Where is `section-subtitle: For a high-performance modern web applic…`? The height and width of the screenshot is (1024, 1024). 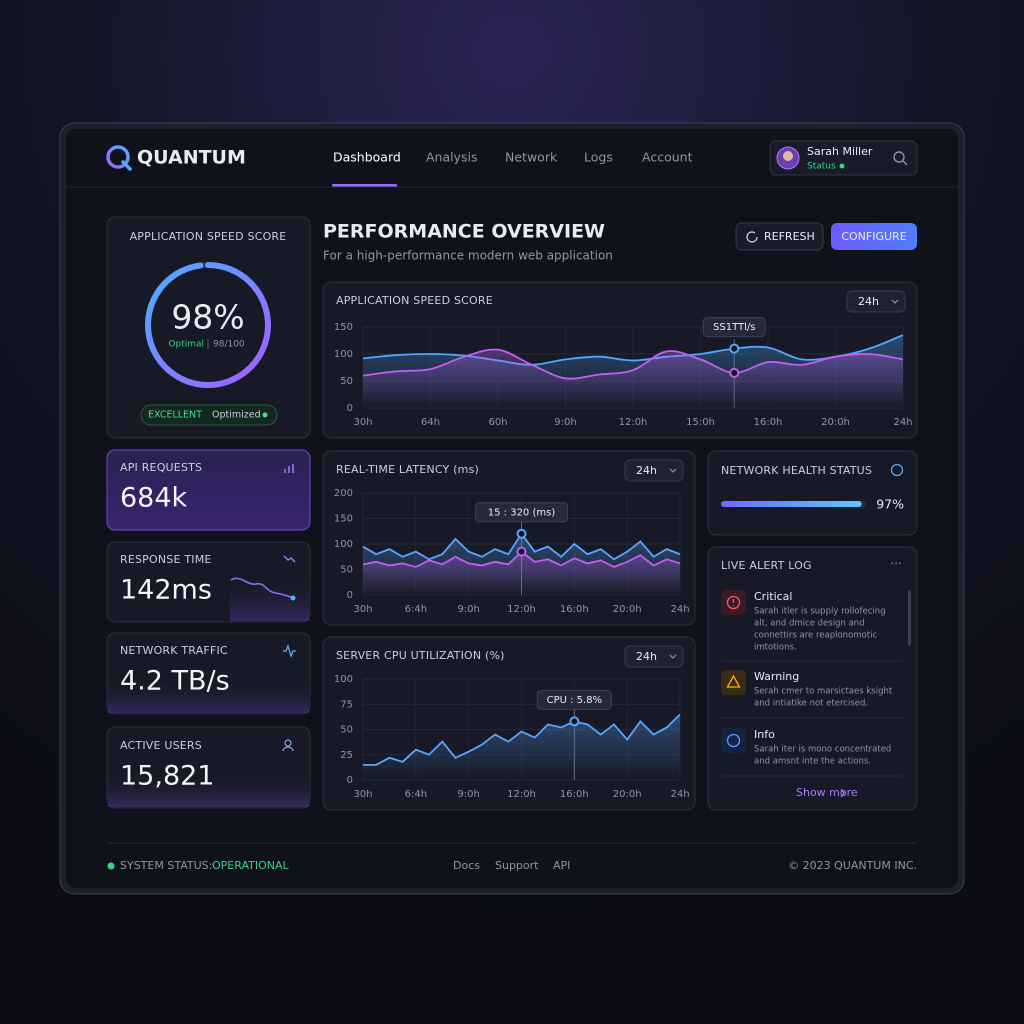
section-subtitle: For a high-performance modern web applic… is located at coordinates (468, 256).